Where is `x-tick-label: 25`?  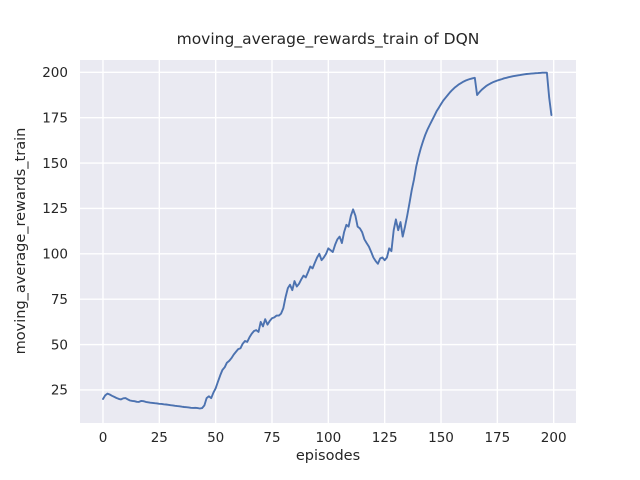 x-tick-label: 25 is located at coordinates (159, 438).